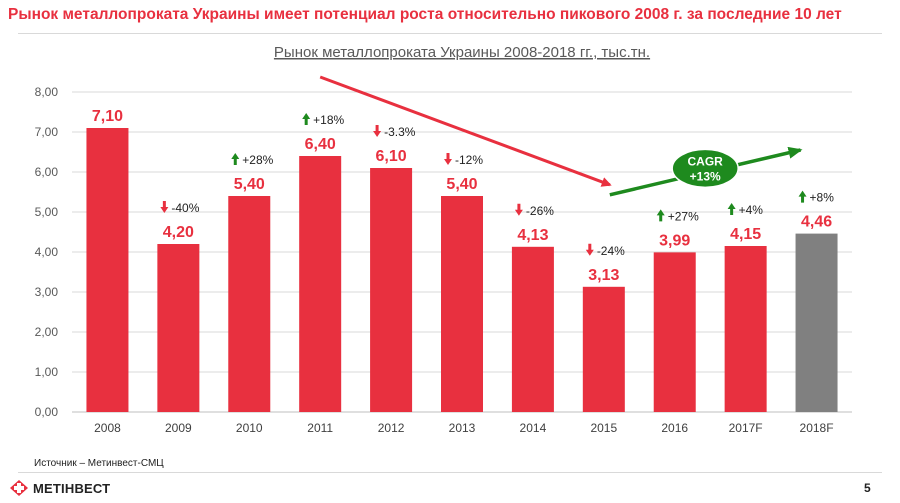  Describe the element at coordinates (47, 92) in the screenshot. I see `y-tick-label: 8,00` at that location.